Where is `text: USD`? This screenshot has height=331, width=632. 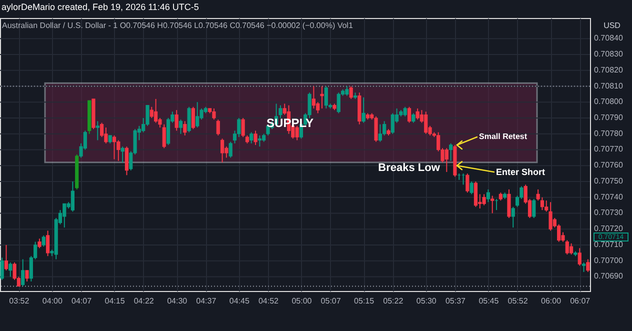
text: USD is located at coordinates (612, 25).